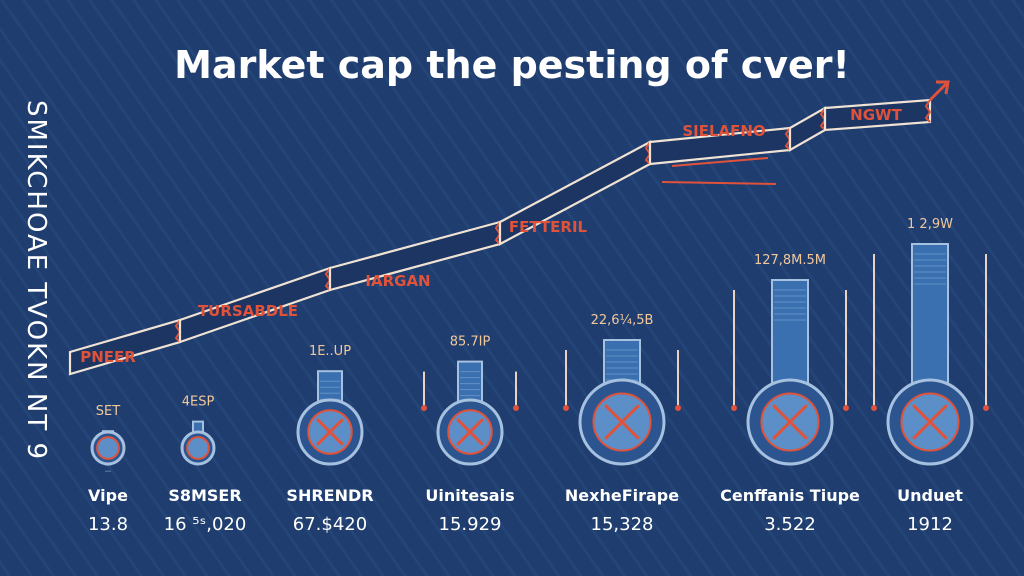 The height and width of the screenshot is (576, 1024). What do you see at coordinates (930, 341) in the screenshot?
I see `bar-group: 1 2,9W` at bounding box center [930, 341].